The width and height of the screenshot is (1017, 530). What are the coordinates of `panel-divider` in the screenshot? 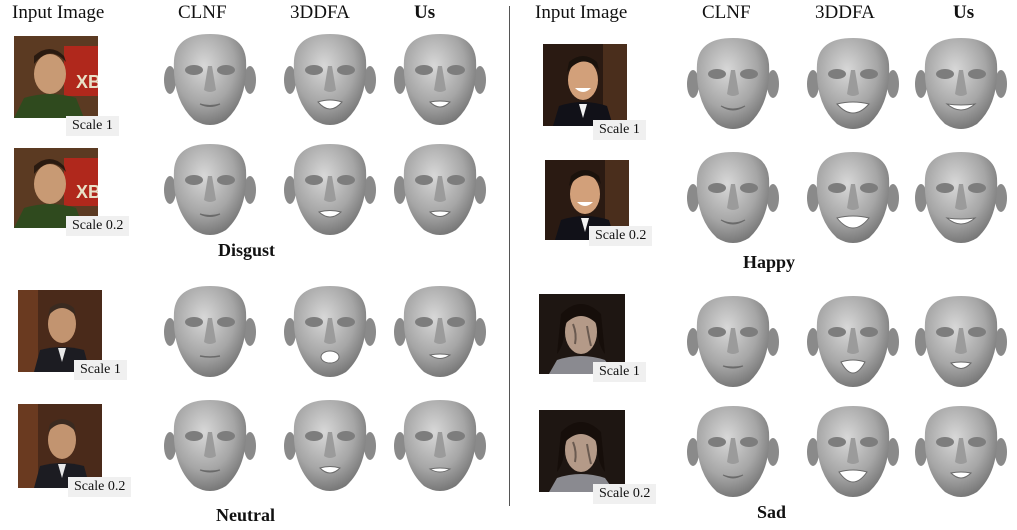 It's located at (509, 256).